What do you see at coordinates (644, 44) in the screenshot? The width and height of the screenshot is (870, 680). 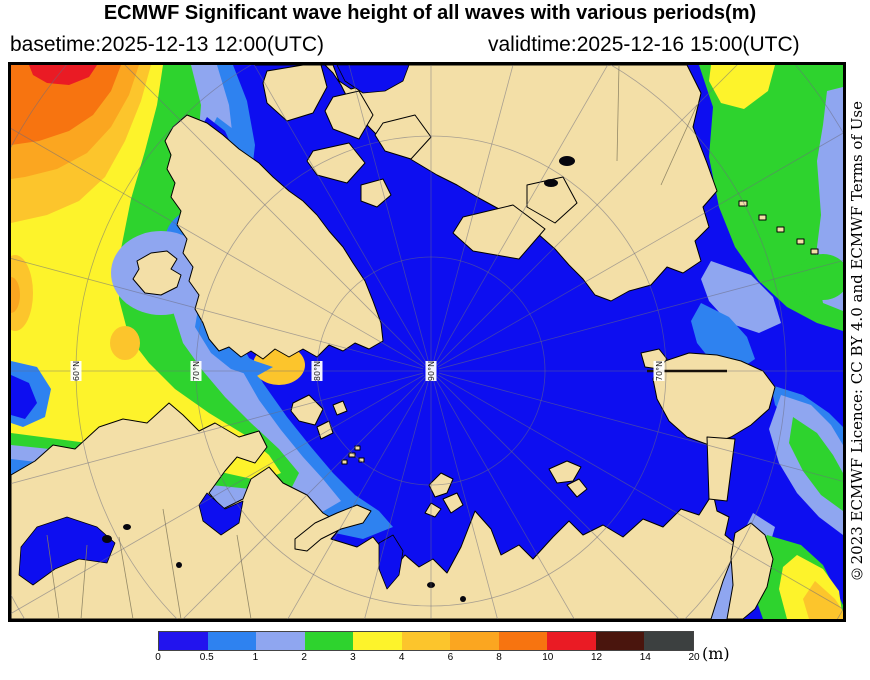 I see `validtime-label: validtime:2025-12-16 15:00(UTC)` at bounding box center [644, 44].